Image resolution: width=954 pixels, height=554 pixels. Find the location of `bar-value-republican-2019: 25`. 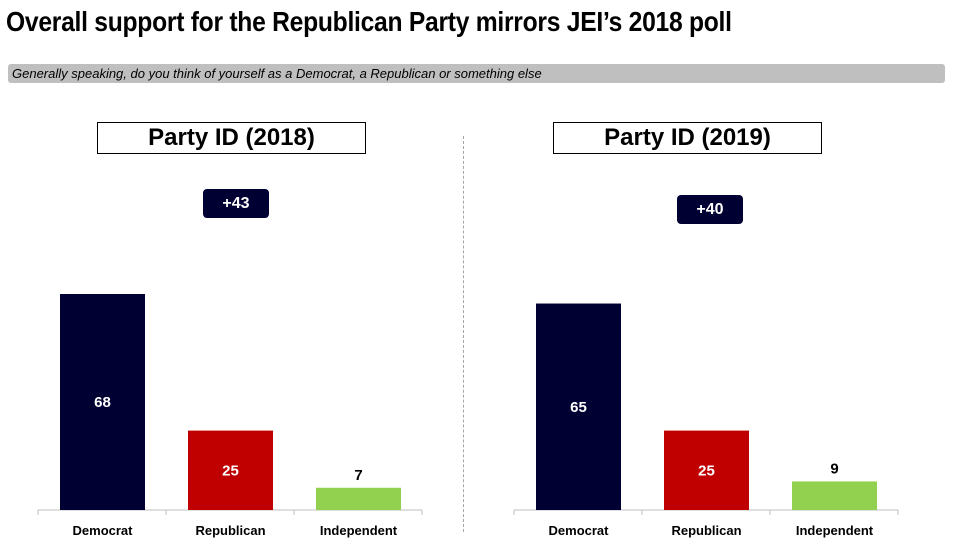

bar-value-republican-2019: 25 is located at coordinates (706, 470).